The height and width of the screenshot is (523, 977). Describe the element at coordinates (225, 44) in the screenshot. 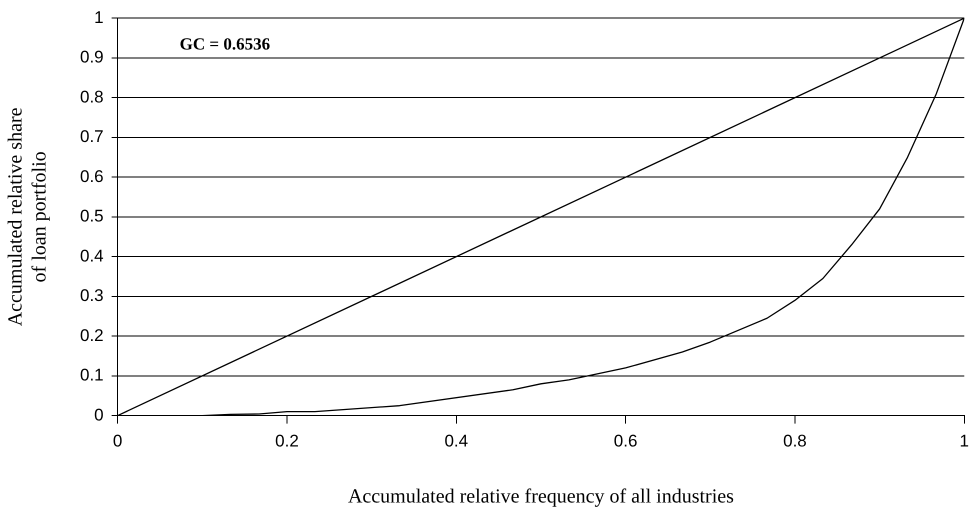

I see `annotation: GC = 0.6536` at that location.